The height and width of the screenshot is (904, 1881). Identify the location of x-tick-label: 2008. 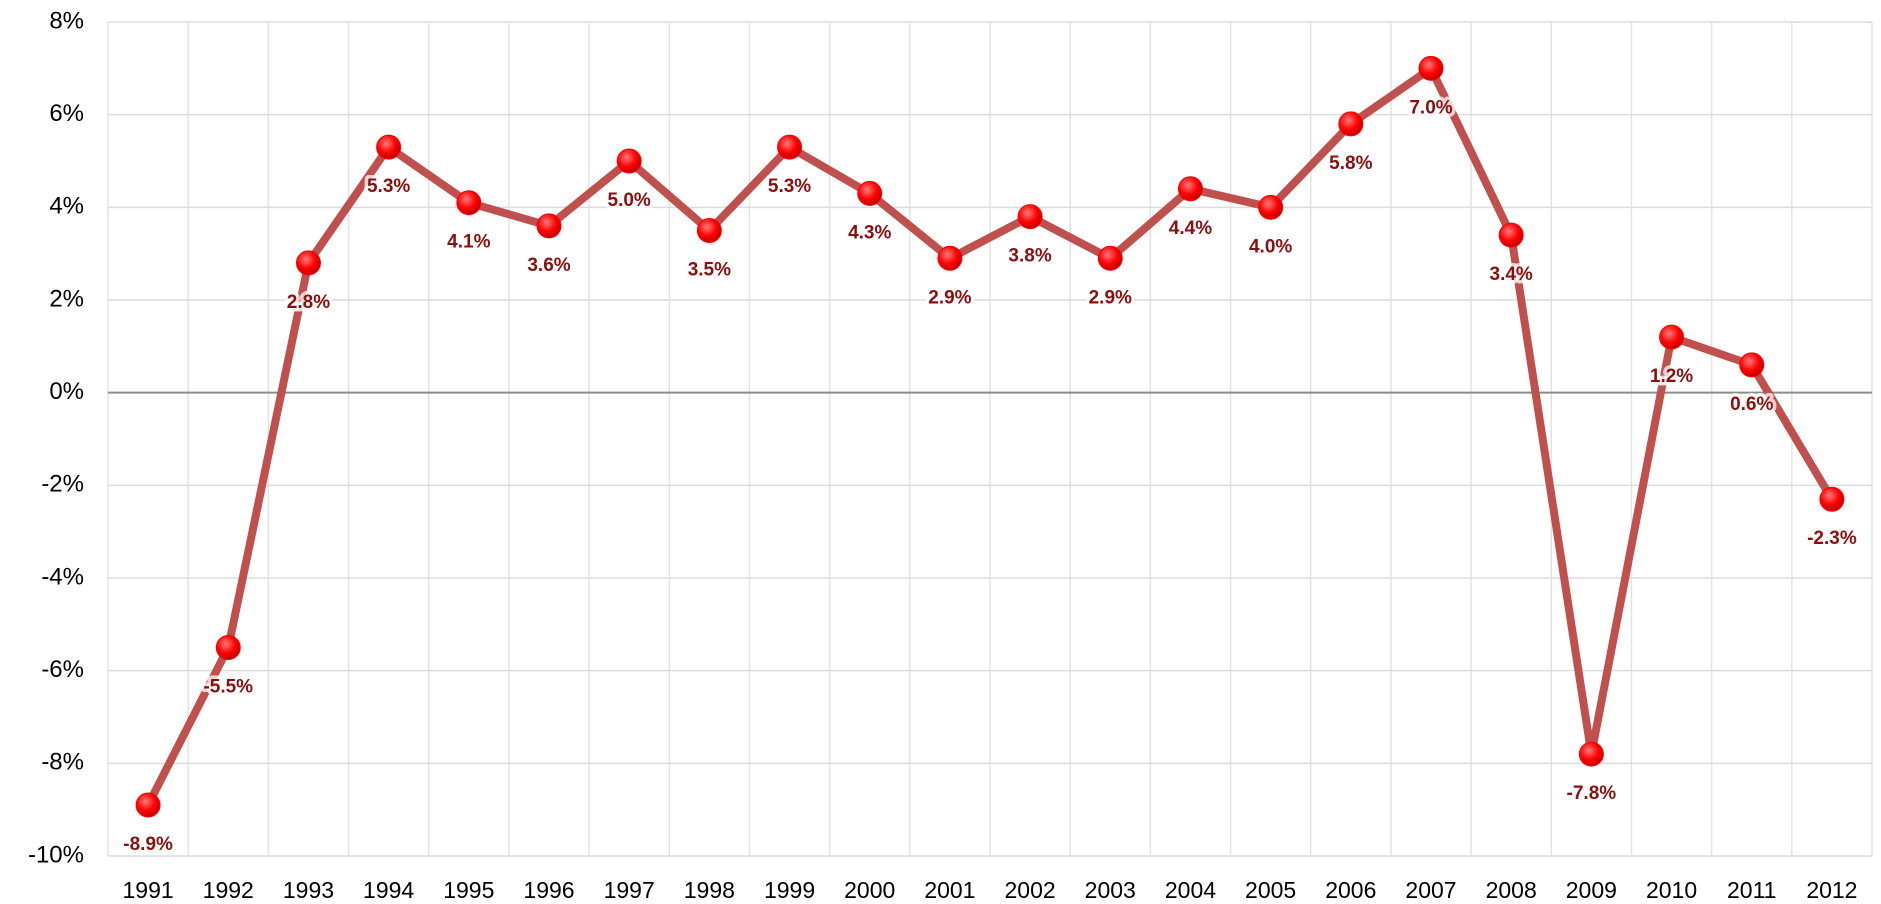
(1511, 890).